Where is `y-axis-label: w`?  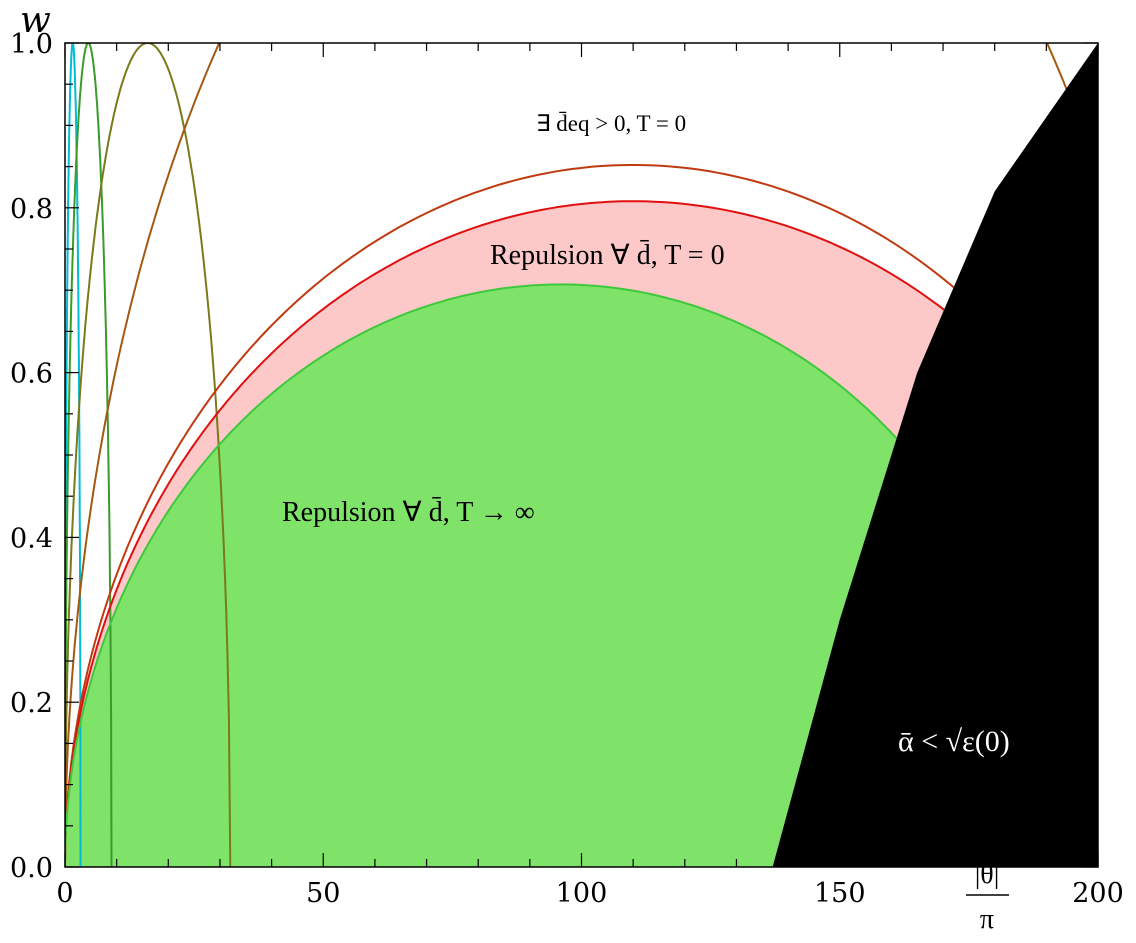 y-axis-label: w is located at coordinates (35, 20).